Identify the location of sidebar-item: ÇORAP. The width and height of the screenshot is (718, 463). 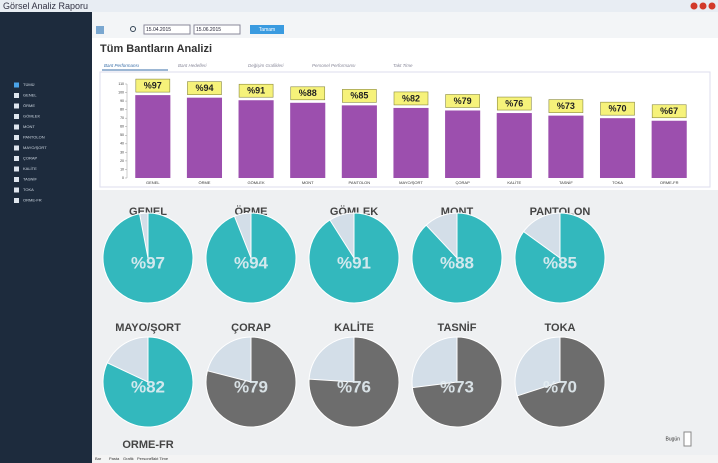
(30, 158).